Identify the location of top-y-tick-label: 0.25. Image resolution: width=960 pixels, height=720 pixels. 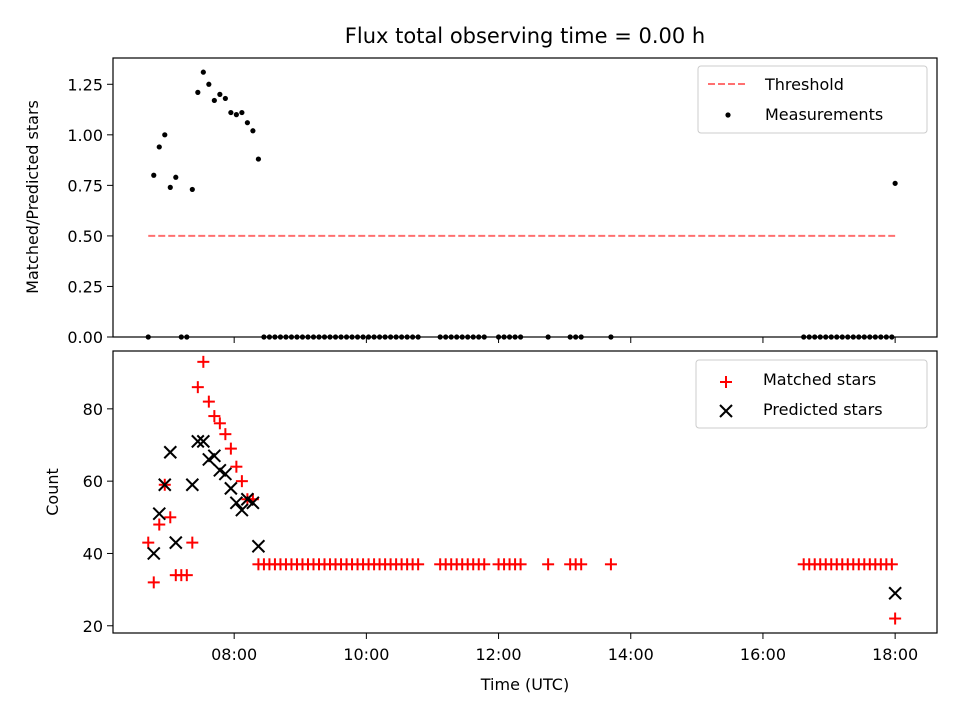
(85, 286).